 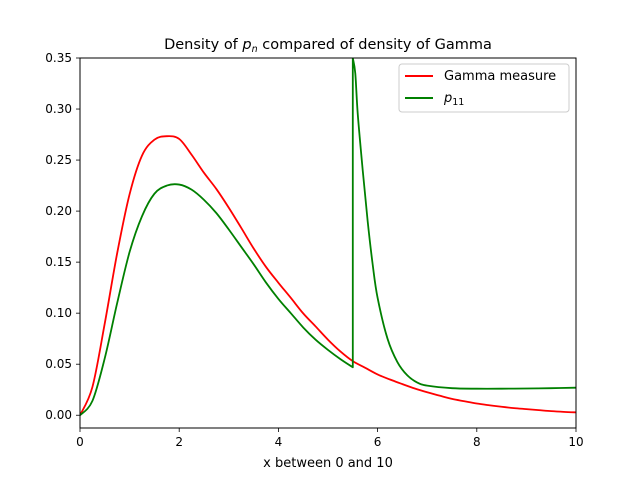 I want to click on legend-label-gamma-text: Gamma measure, so click(x=500, y=76).